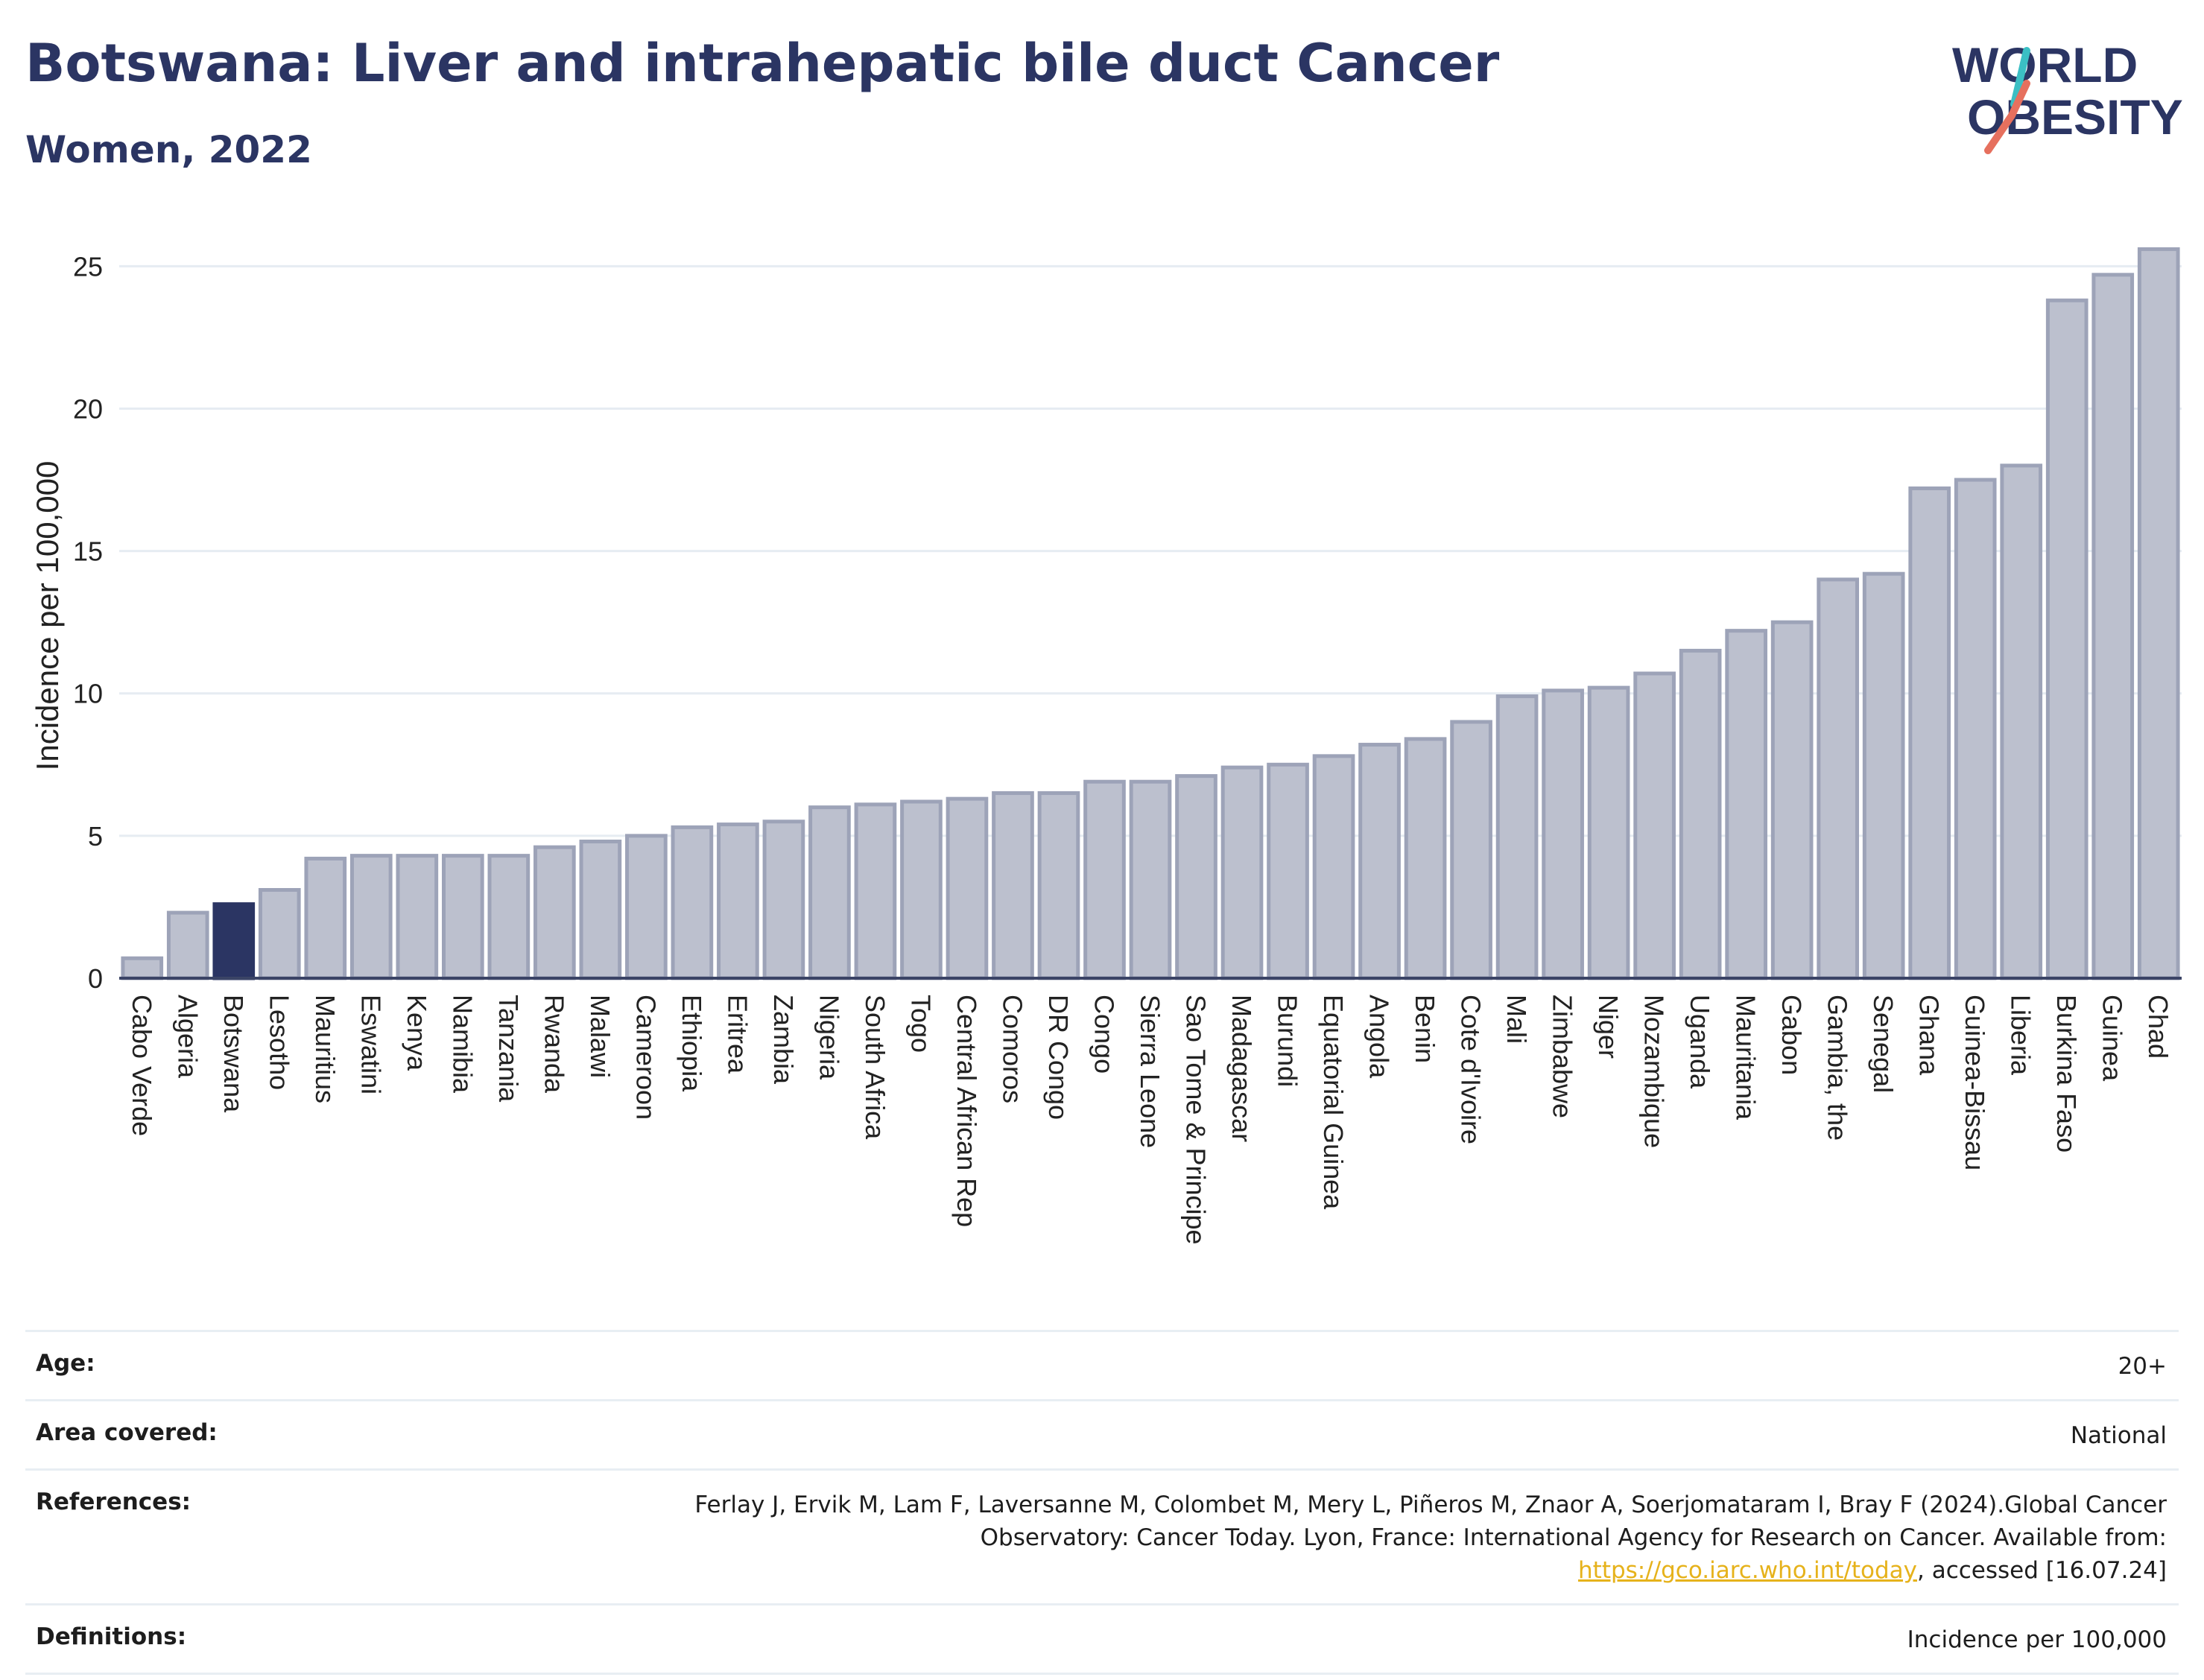 The height and width of the screenshot is (1680, 2204). Describe the element at coordinates (1747, 1570) in the screenshot. I see `references-link: https://gco.iarc.who.int/today` at that location.